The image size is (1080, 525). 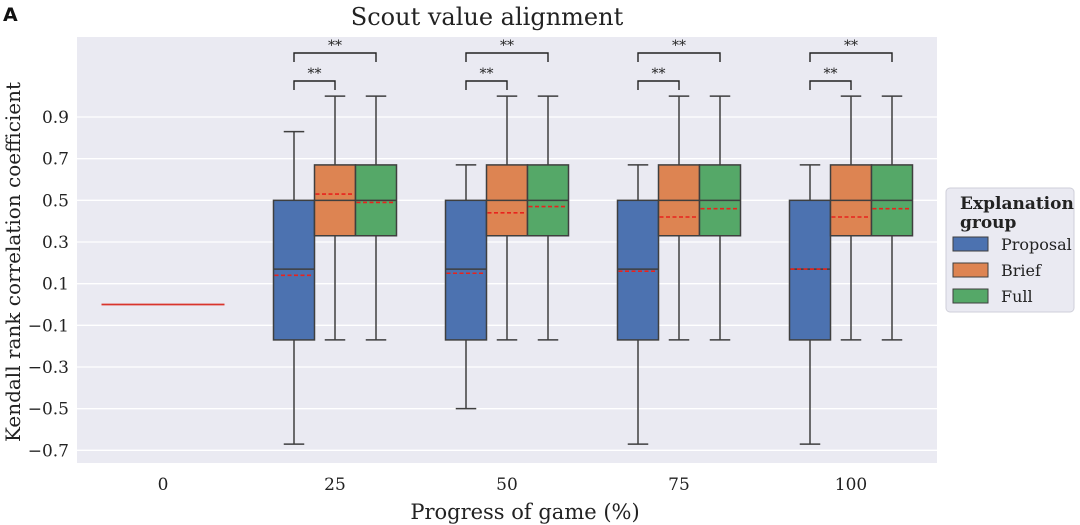 What do you see at coordinates (55, 243) in the screenshot?
I see `y-tick-label: 0.3` at bounding box center [55, 243].